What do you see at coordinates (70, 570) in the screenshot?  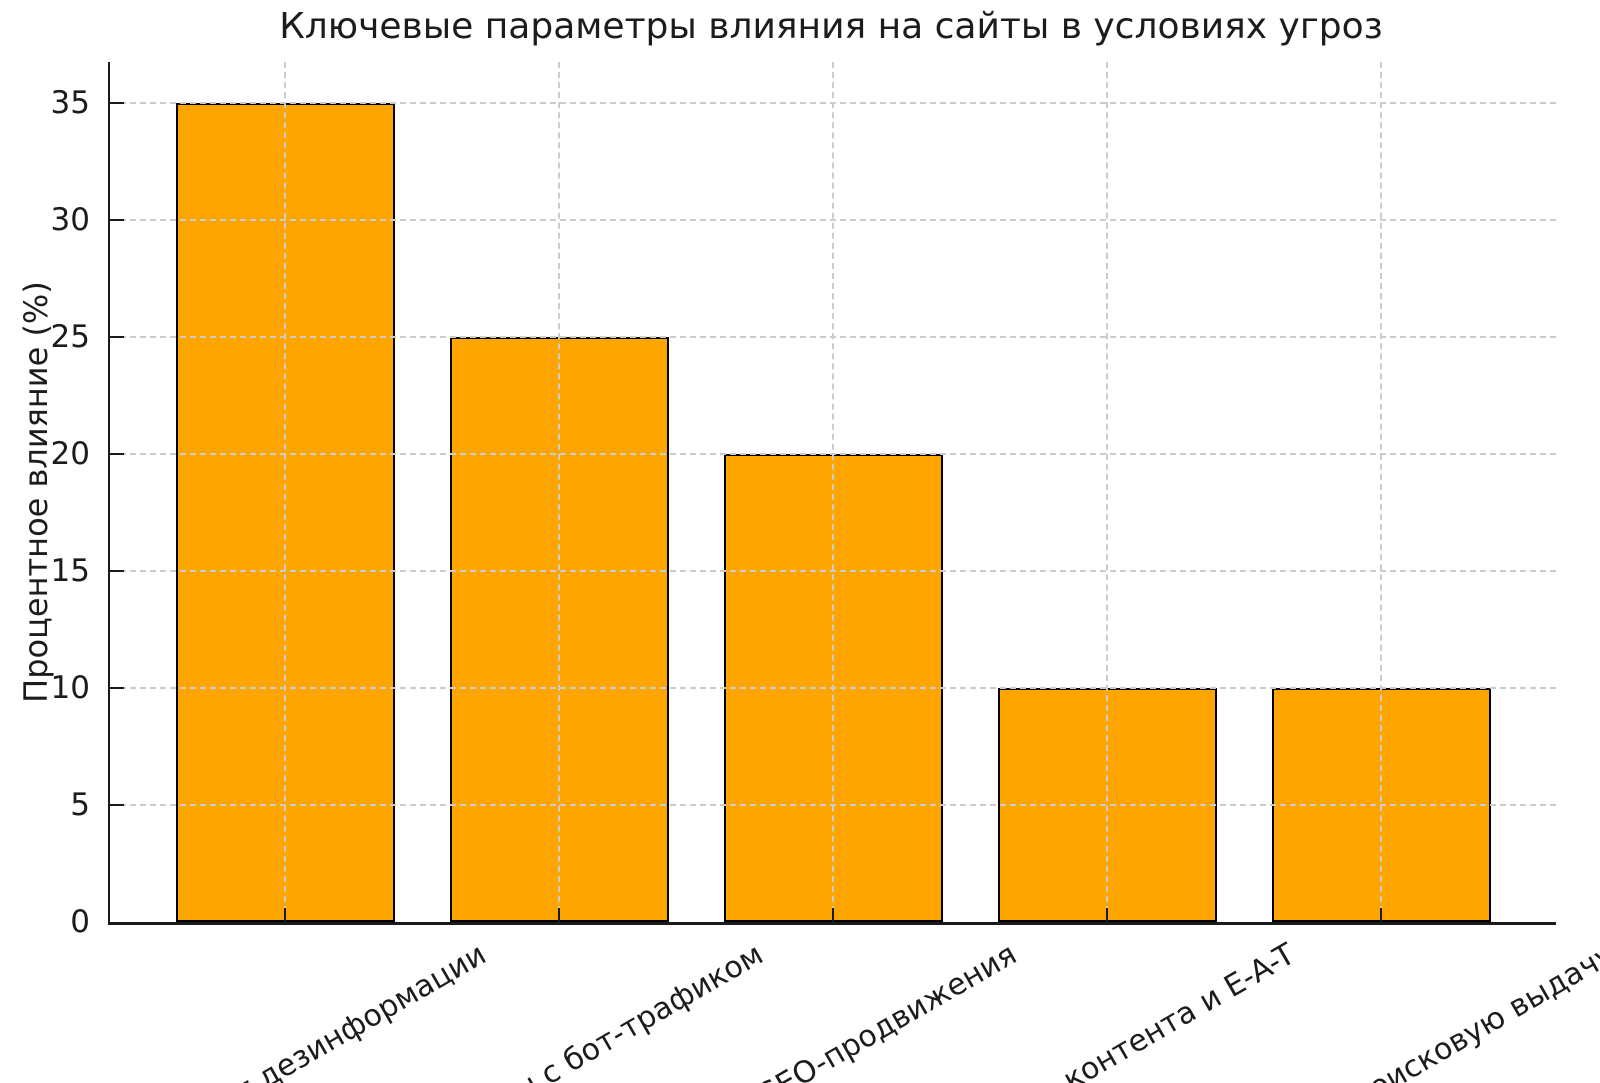 I see `y-tick-label-15: 15` at bounding box center [70, 570].